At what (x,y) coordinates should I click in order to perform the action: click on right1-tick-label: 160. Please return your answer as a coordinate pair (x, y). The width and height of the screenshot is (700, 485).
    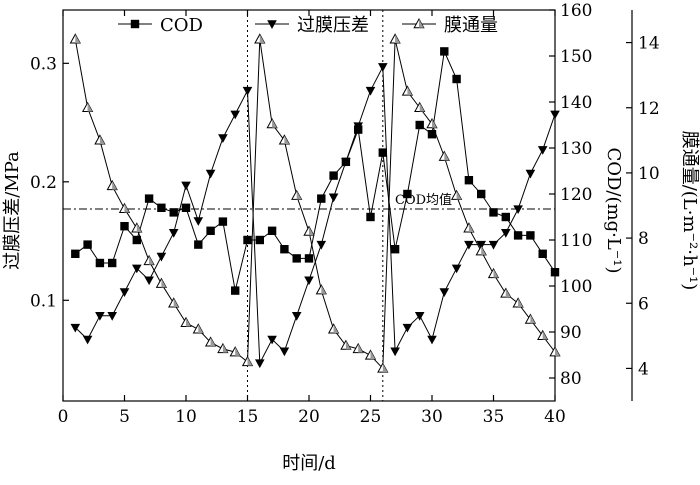
    Looking at the image, I should click on (576, 11).